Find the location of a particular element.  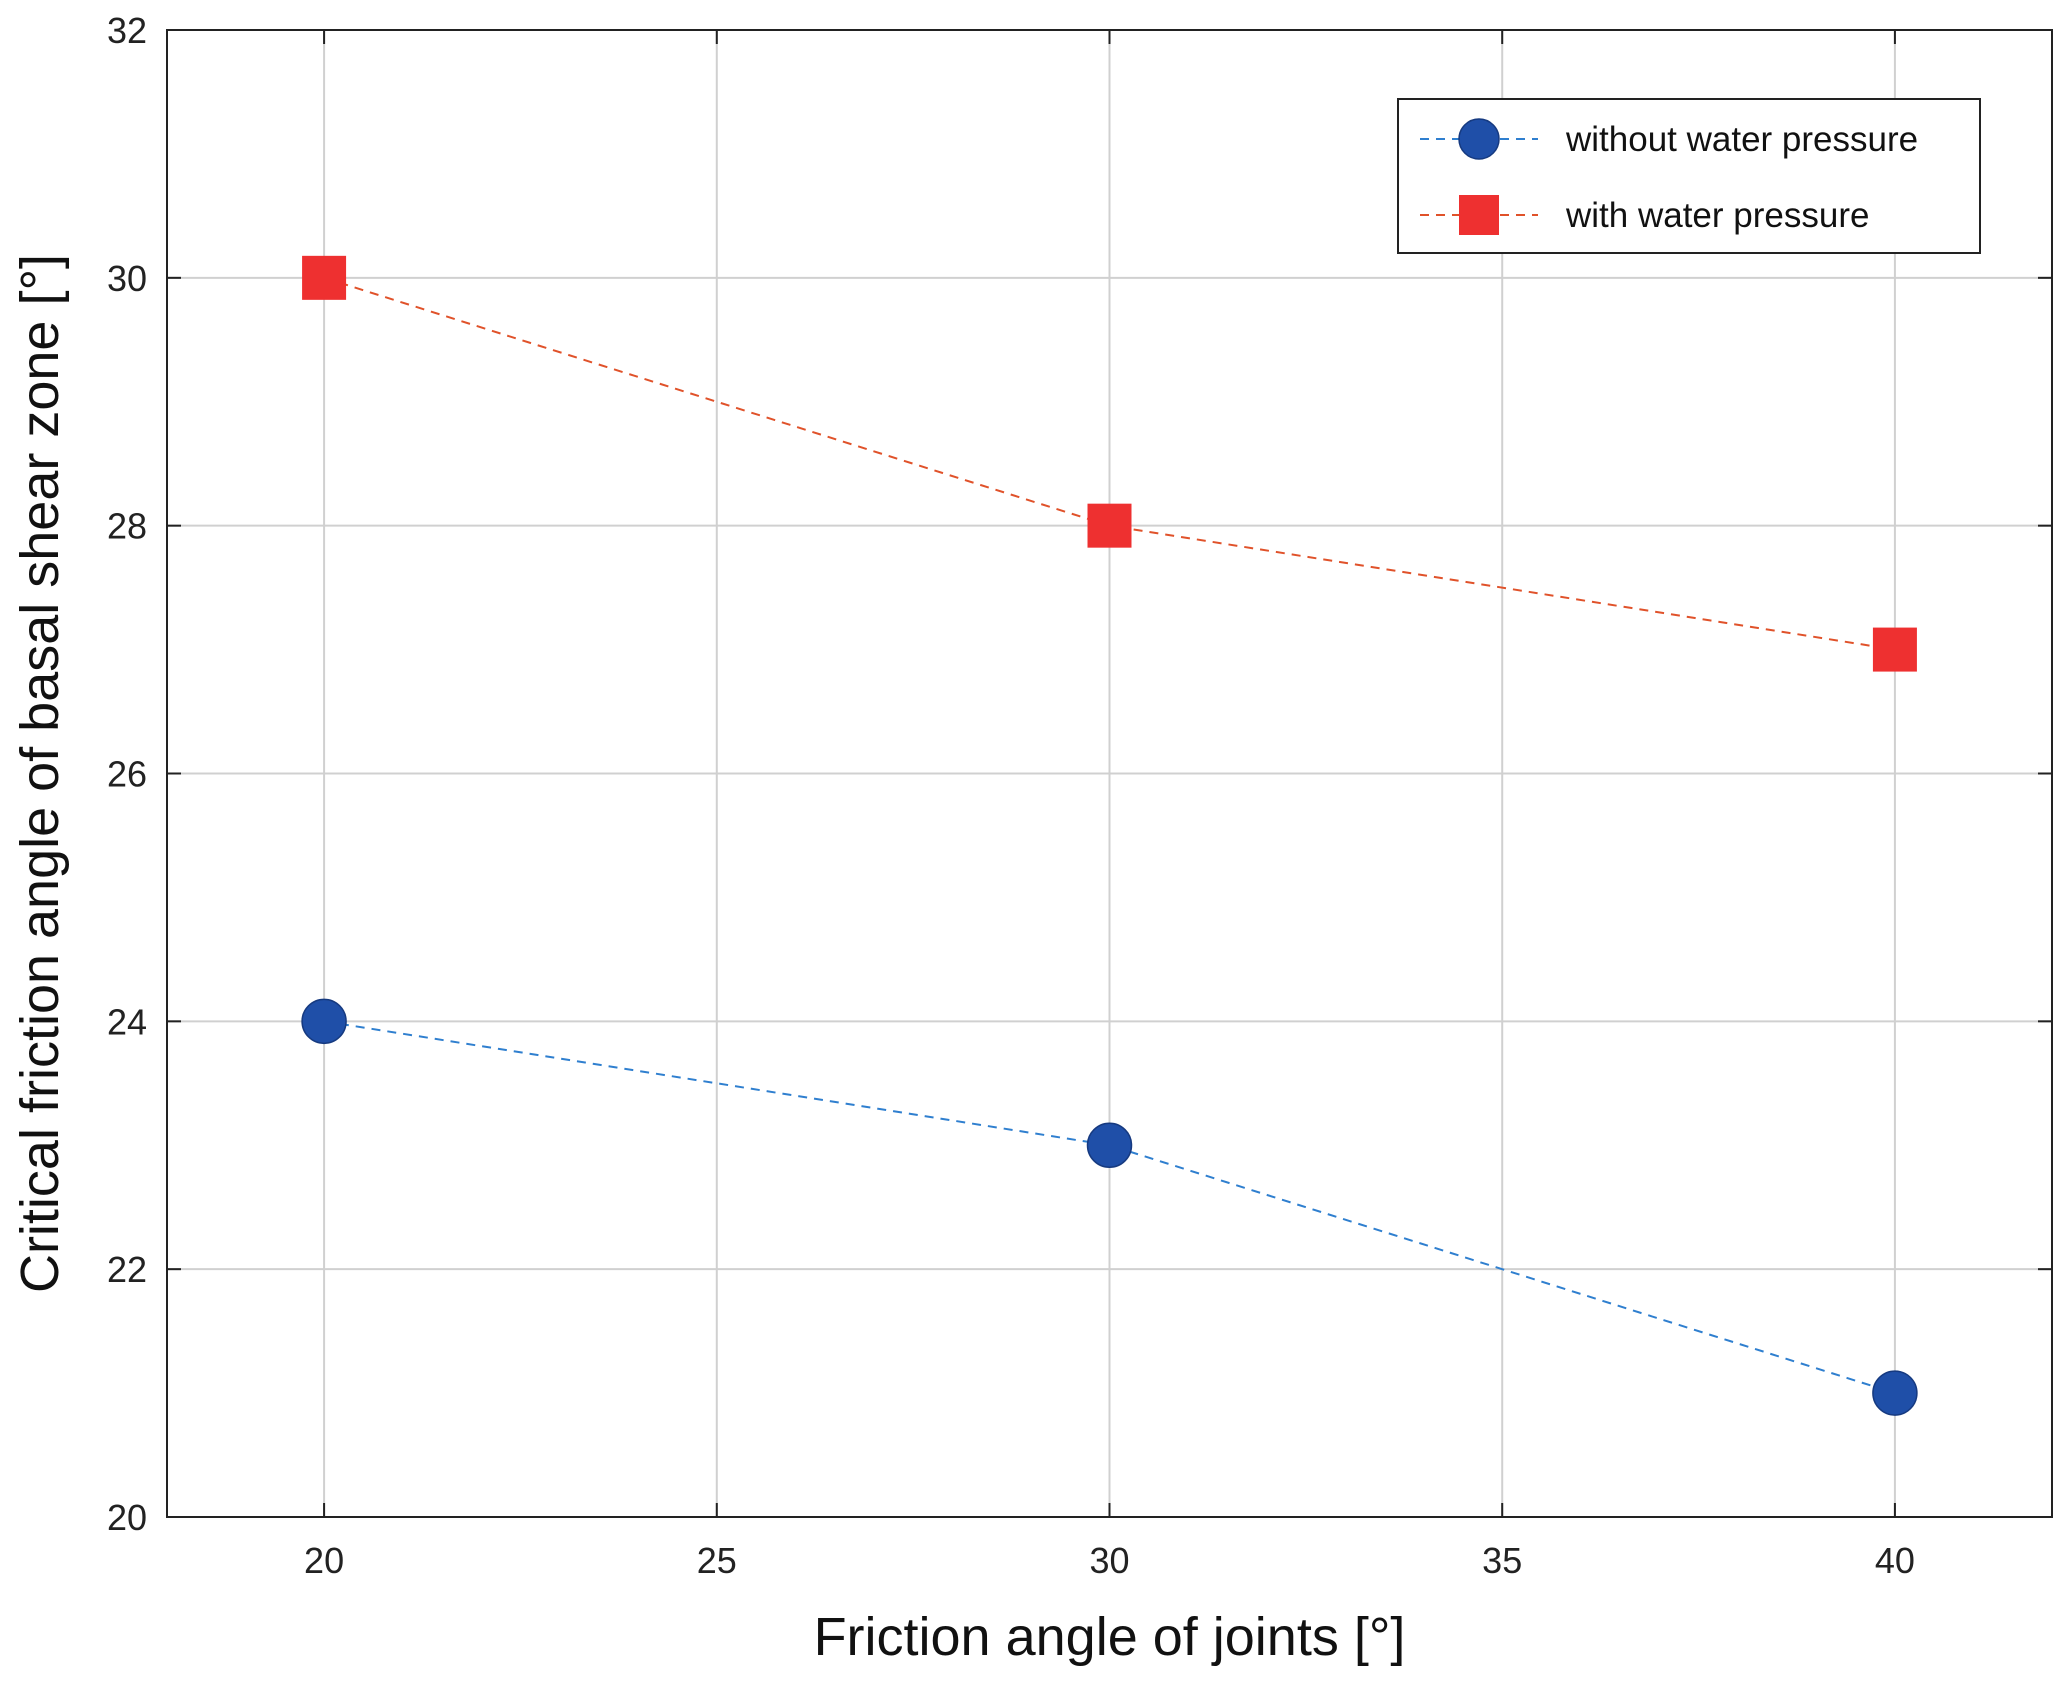

legend-label: with water pressure is located at coordinates (1717, 215).